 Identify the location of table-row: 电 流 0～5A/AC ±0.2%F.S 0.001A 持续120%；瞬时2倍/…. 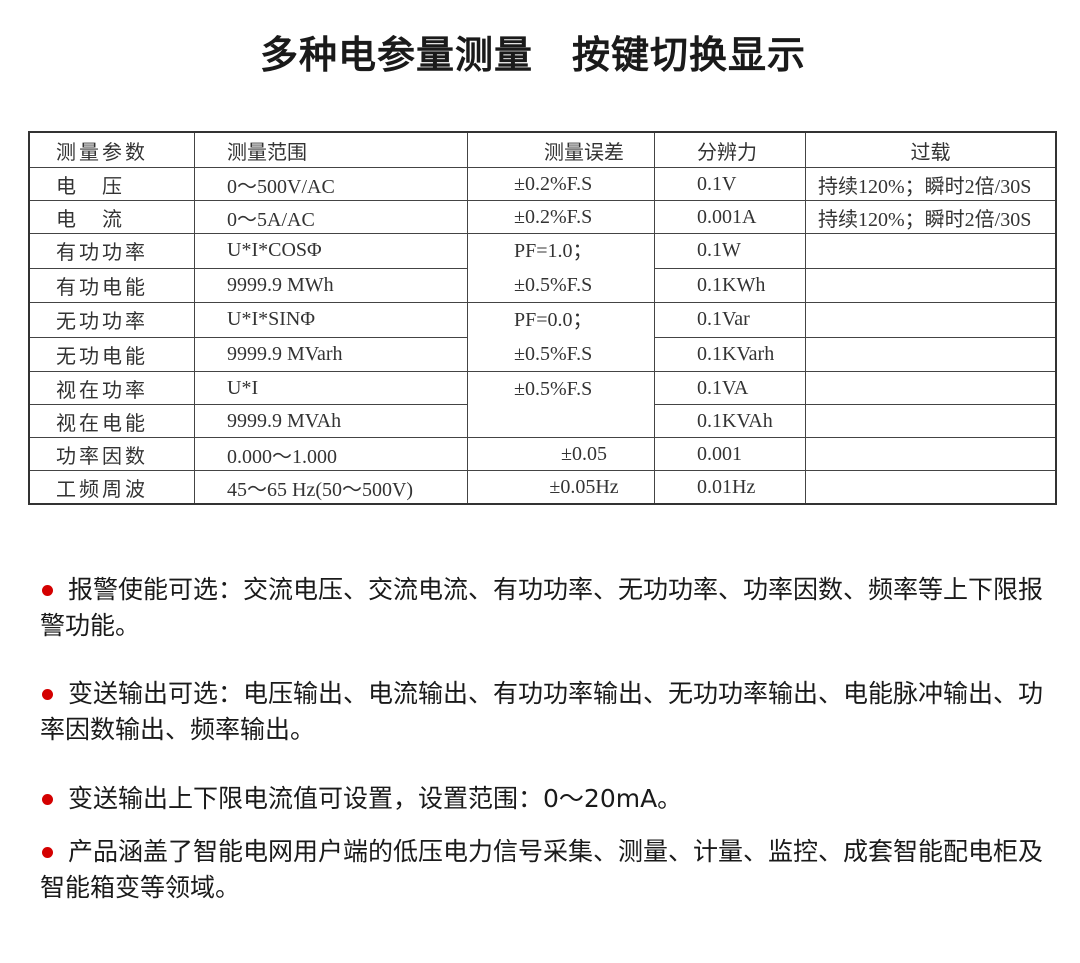
(542, 217).